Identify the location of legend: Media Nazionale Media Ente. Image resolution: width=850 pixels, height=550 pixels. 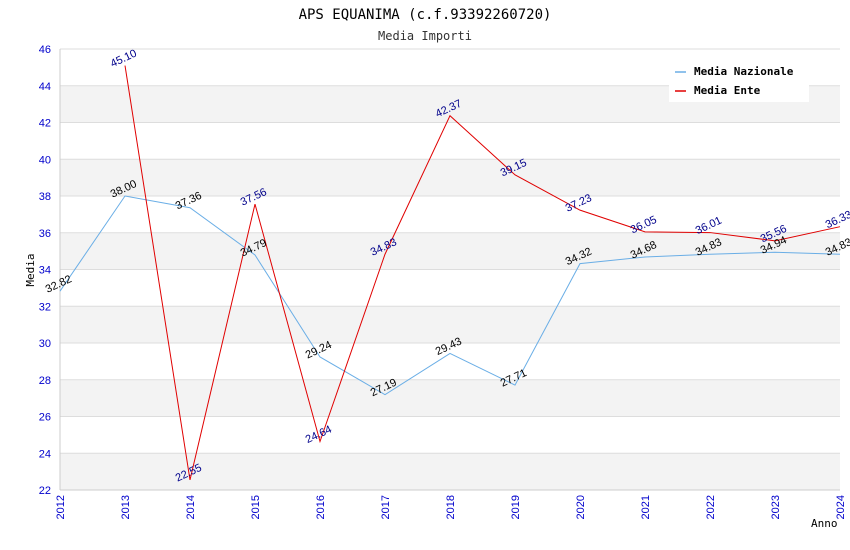
(739, 81).